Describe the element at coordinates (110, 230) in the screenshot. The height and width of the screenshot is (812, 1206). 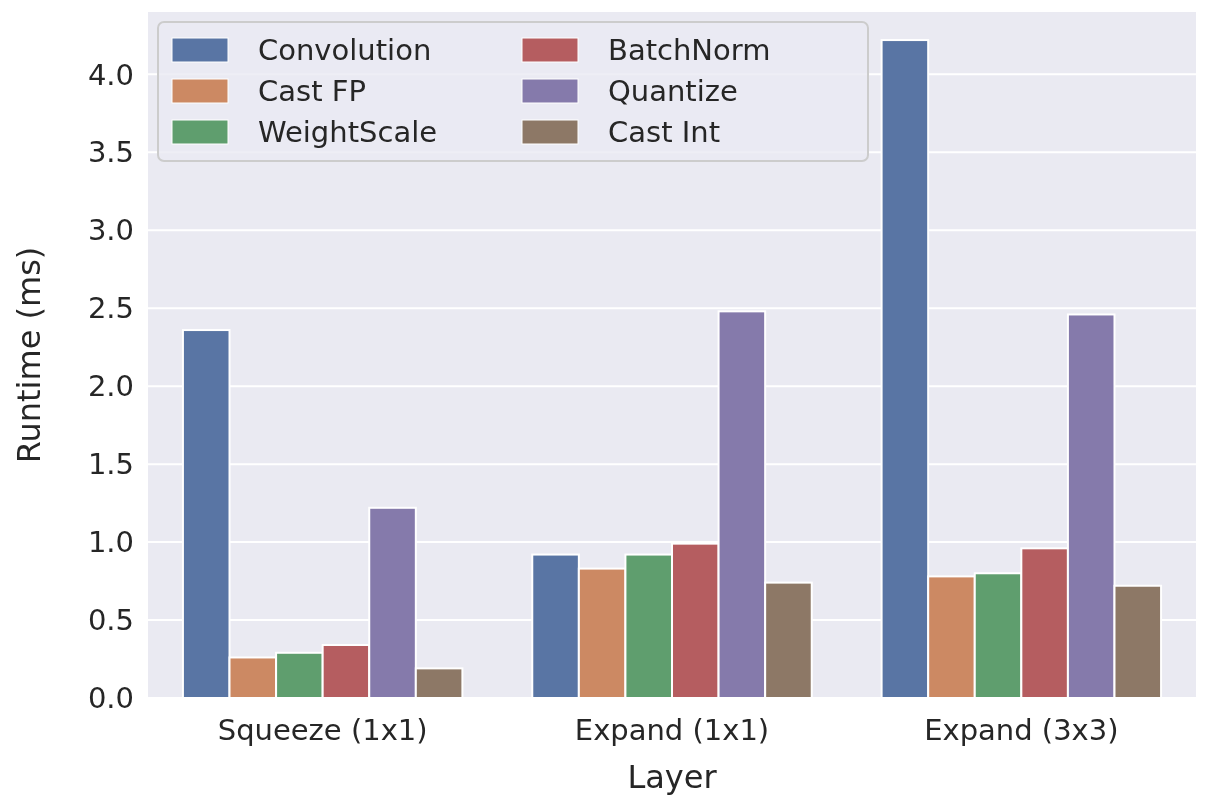
I see `y-tick-label: 3.0` at that location.